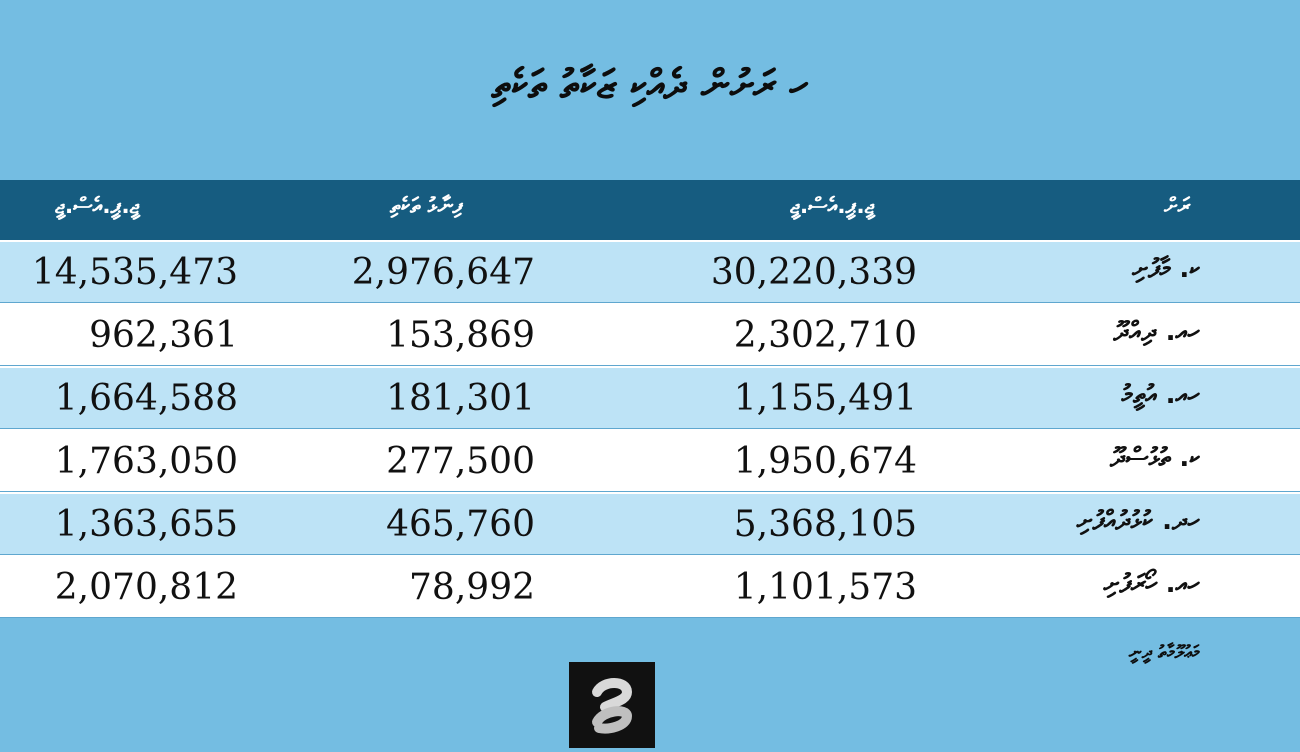 Image resolution: width=1300 pixels, height=752 pixels. I want to click on table-row: 2,070,812 78,992 1,101,573 ހއ. ހޯރަފުށި, so click(650, 586).